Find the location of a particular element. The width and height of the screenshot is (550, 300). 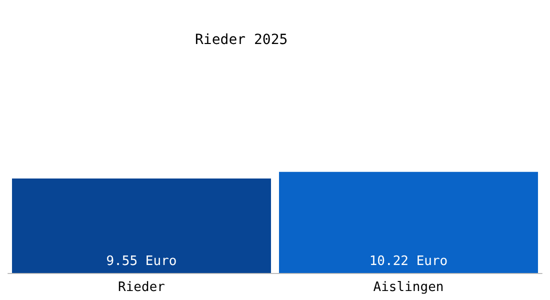

x-tick-label: Aislingen is located at coordinates (408, 287).